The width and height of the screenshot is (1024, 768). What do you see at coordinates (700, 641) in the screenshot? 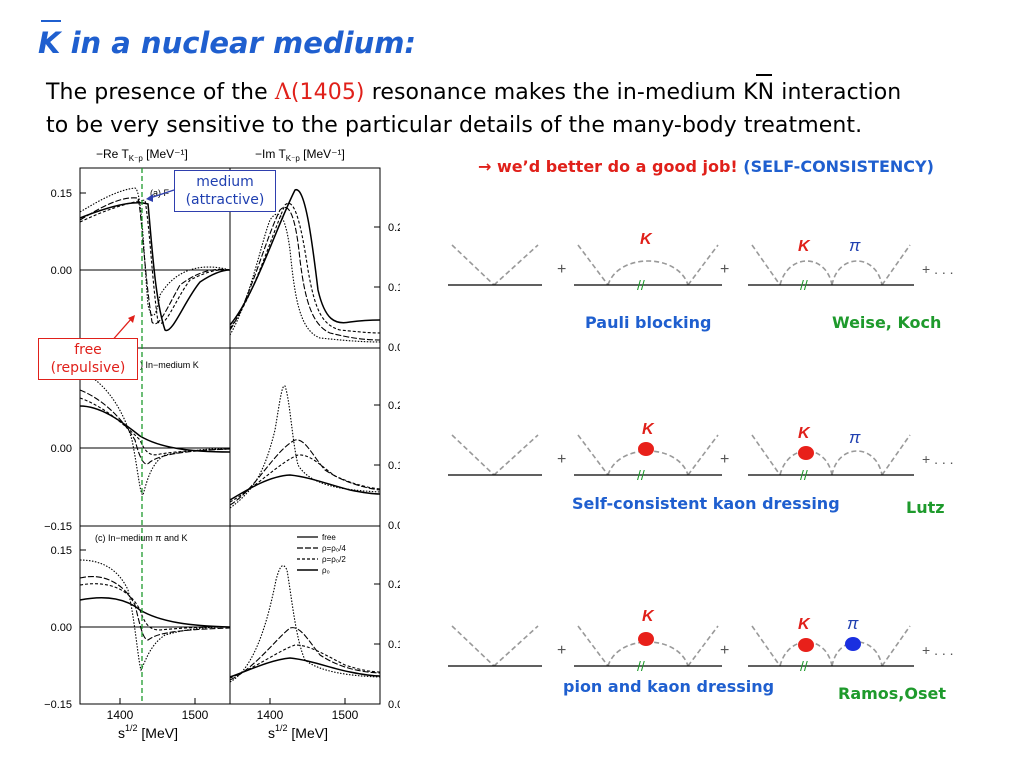
I see `diagram-row-3: + + + . . . K K π // //` at bounding box center [700, 641].